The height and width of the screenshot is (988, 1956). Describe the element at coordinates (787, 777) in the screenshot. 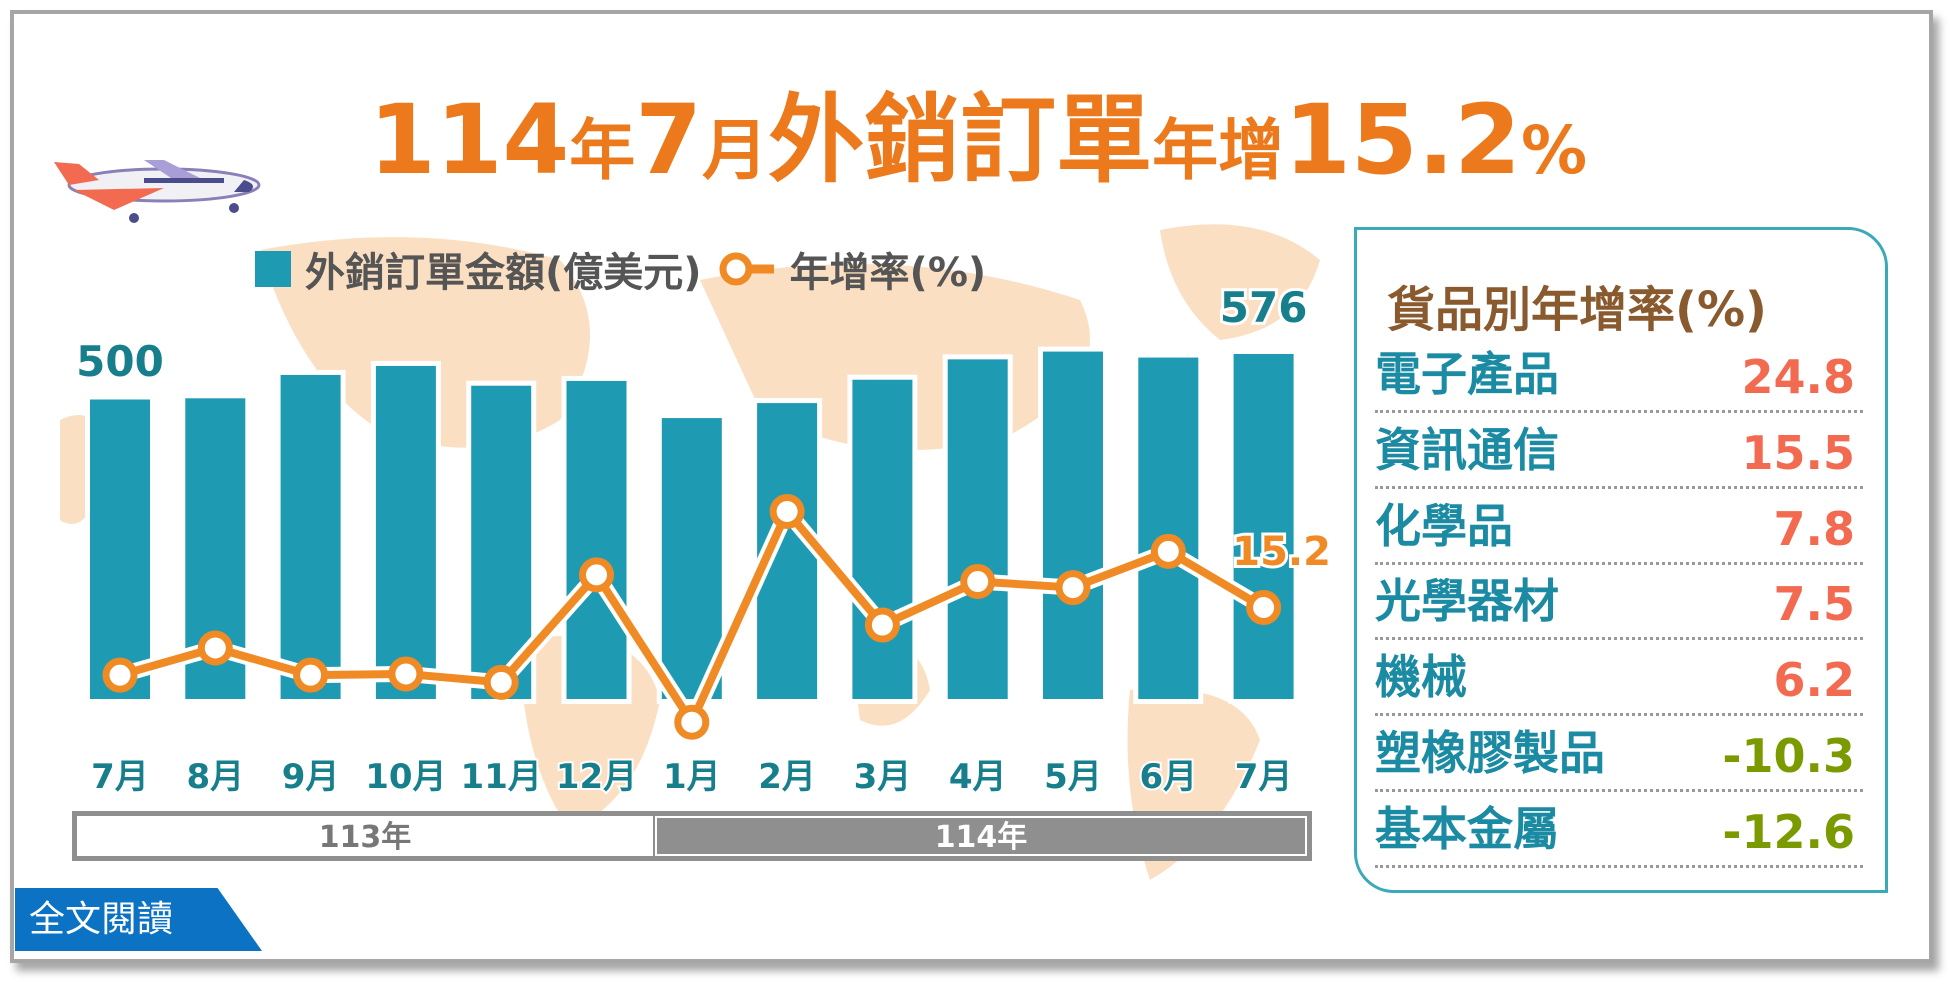

I see `x-tick-label: 2月` at that location.